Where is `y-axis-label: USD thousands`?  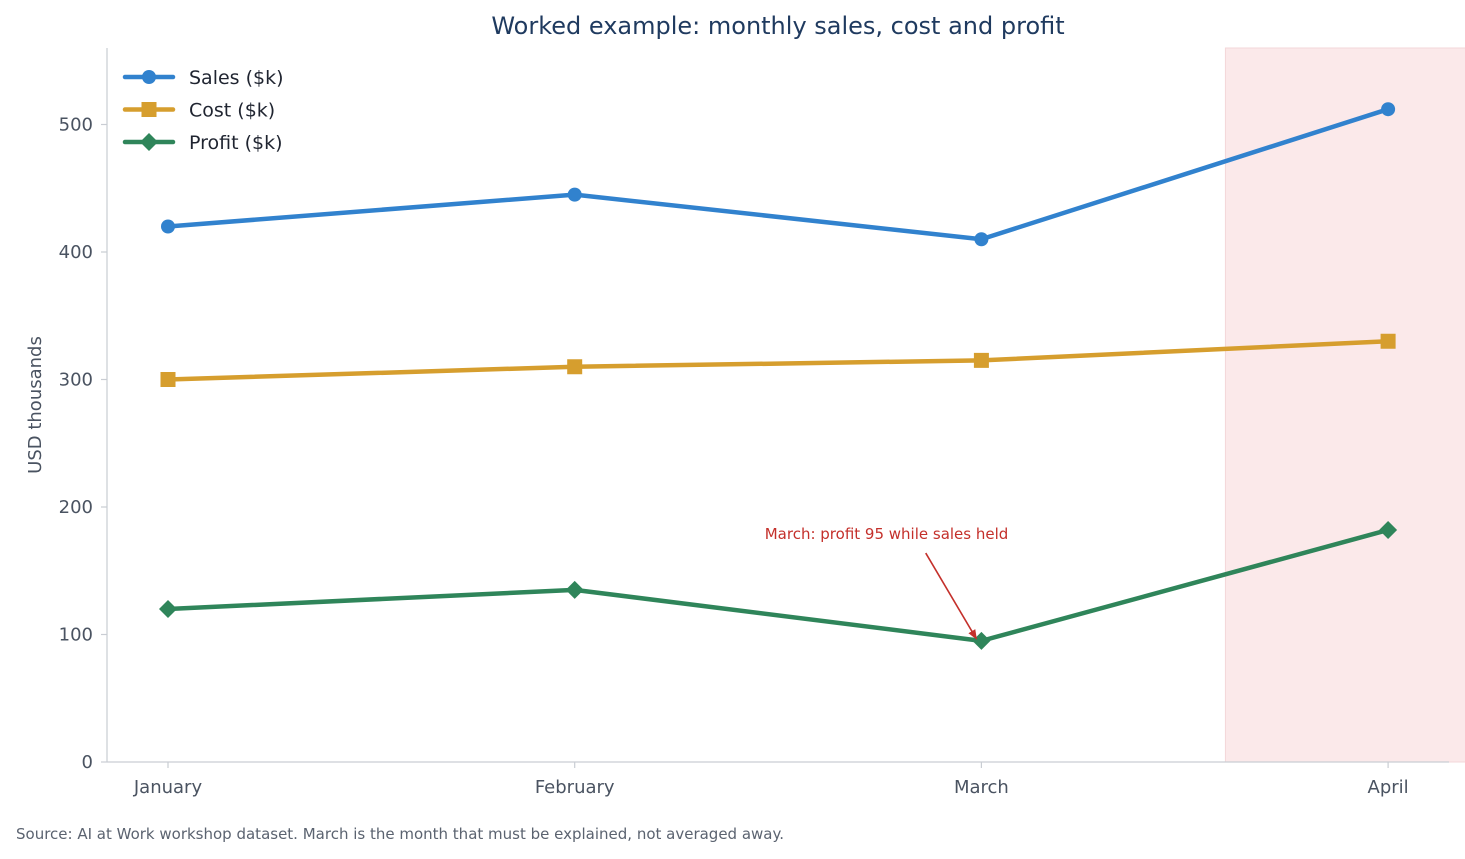 y-axis-label: USD thousands is located at coordinates (35, 405).